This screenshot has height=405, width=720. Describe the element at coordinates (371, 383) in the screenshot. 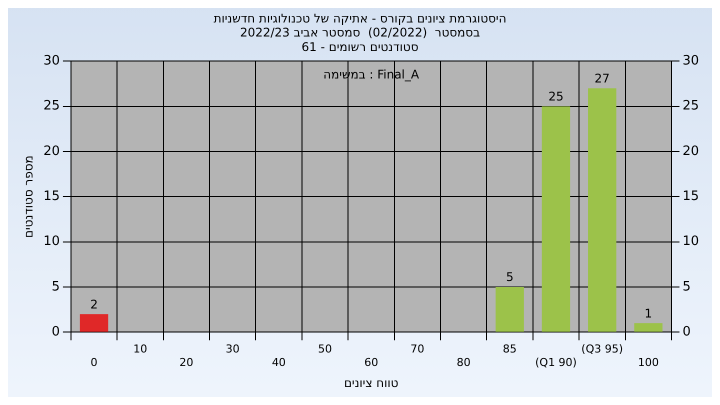

I see `x-axis-title: טווח ציונים` at that location.